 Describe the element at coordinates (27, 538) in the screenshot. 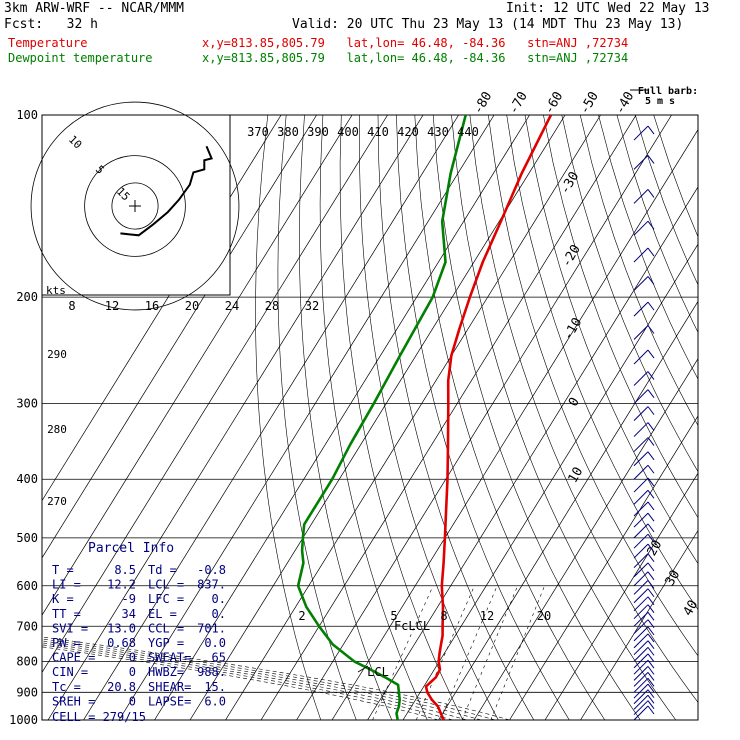

I see `pressure-tick-label: 500` at that location.